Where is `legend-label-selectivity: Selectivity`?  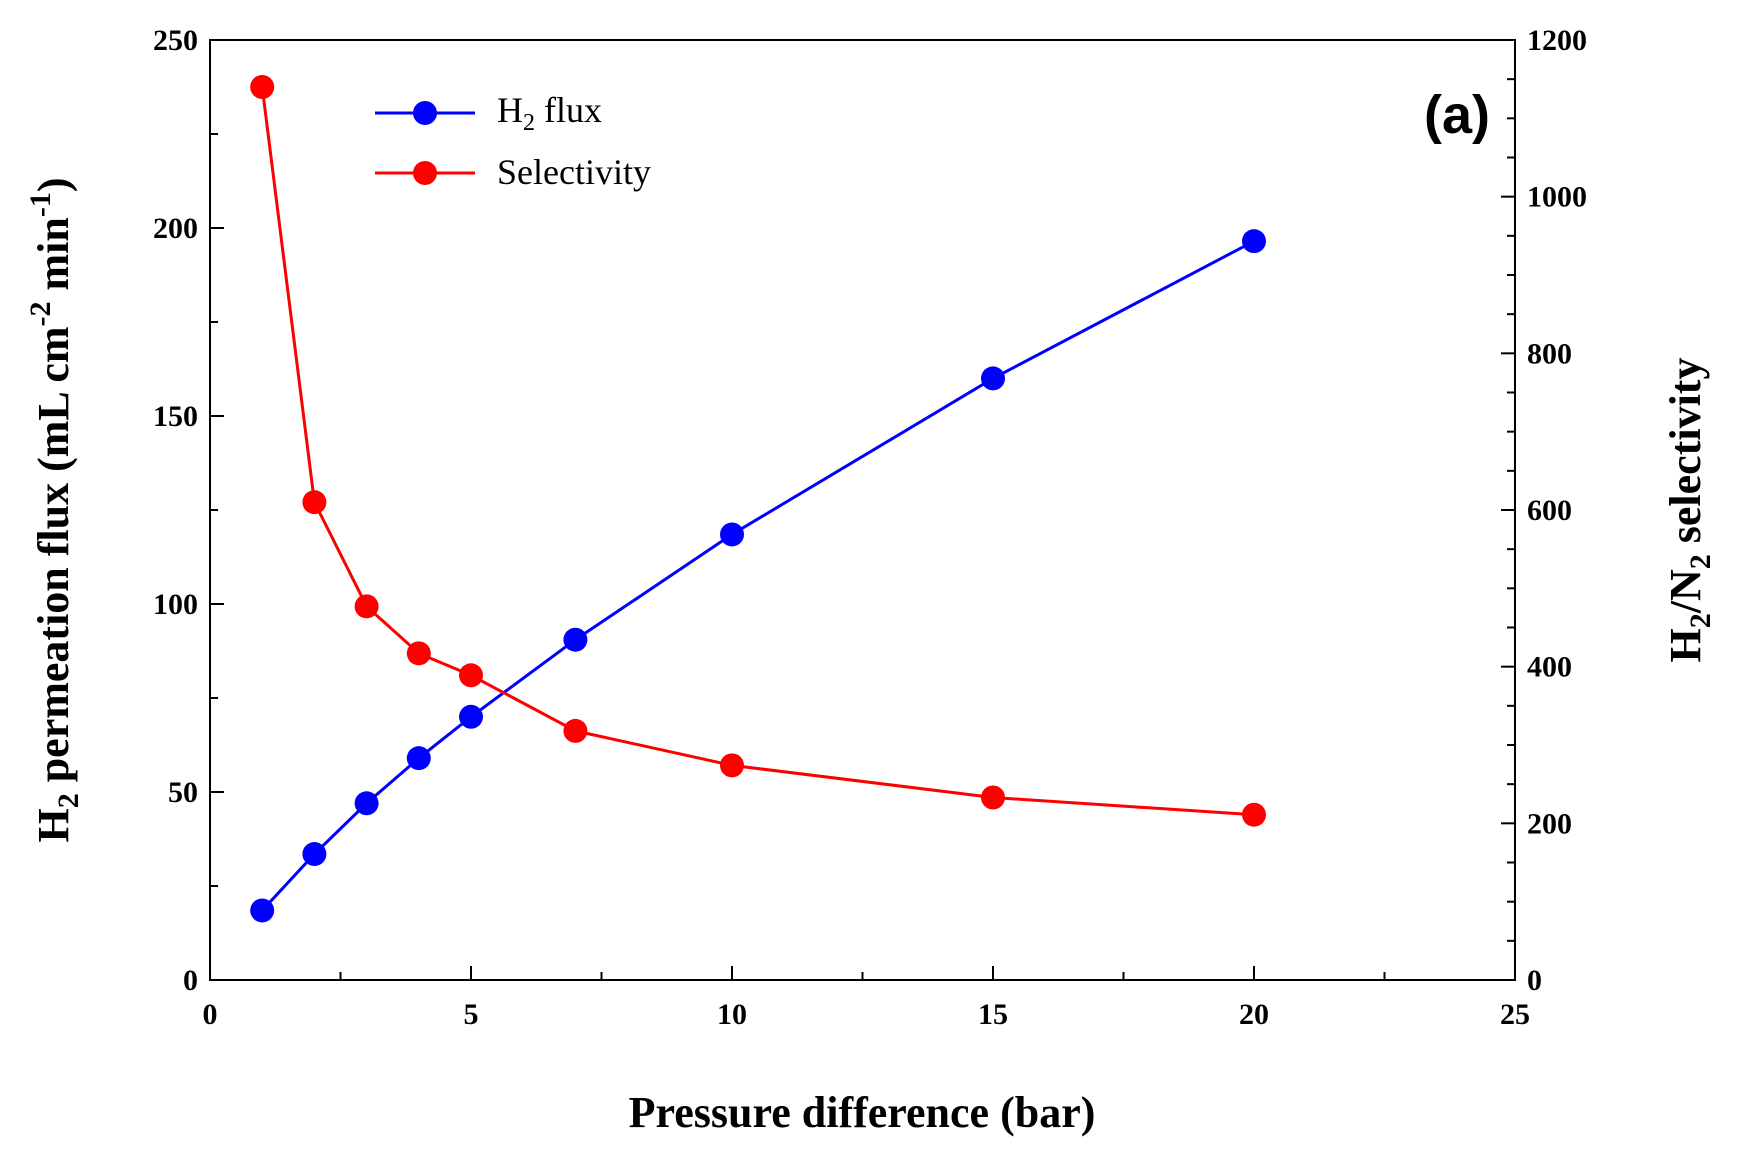
legend-label-selectivity: Selectivity is located at coordinates (574, 172).